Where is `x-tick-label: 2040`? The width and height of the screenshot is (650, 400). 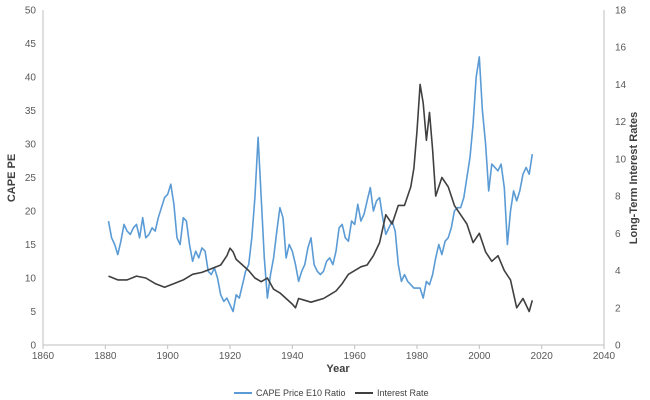
x-tick-label: 2040 is located at coordinates (604, 356).